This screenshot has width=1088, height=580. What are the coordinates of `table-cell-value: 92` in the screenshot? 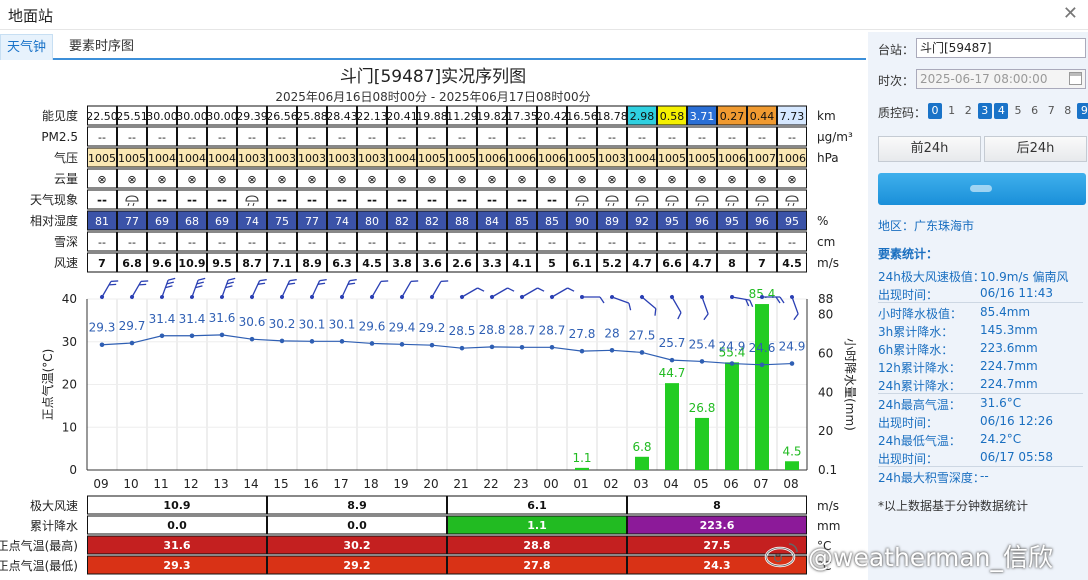 It's located at (642, 221).